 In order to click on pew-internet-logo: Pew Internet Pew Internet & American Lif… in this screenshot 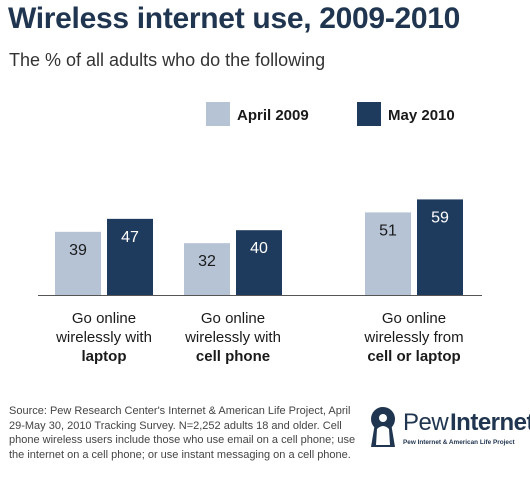, I will do `click(448, 428)`.